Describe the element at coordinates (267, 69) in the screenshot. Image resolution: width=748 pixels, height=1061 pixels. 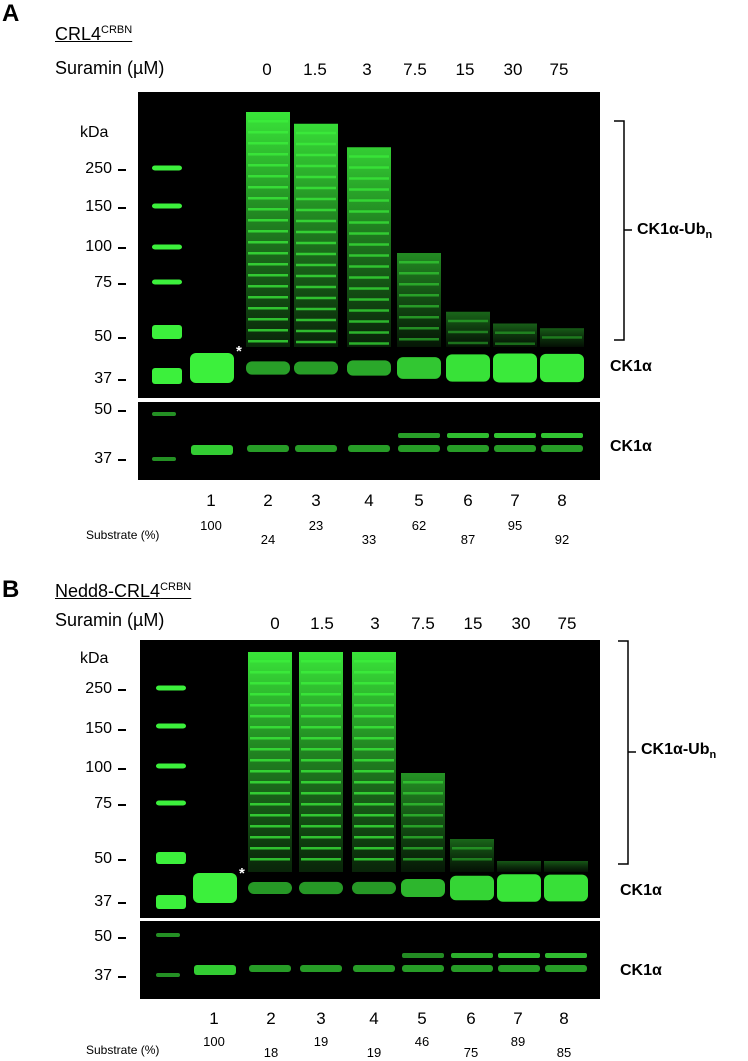
I see `concentration-label: 0` at that location.